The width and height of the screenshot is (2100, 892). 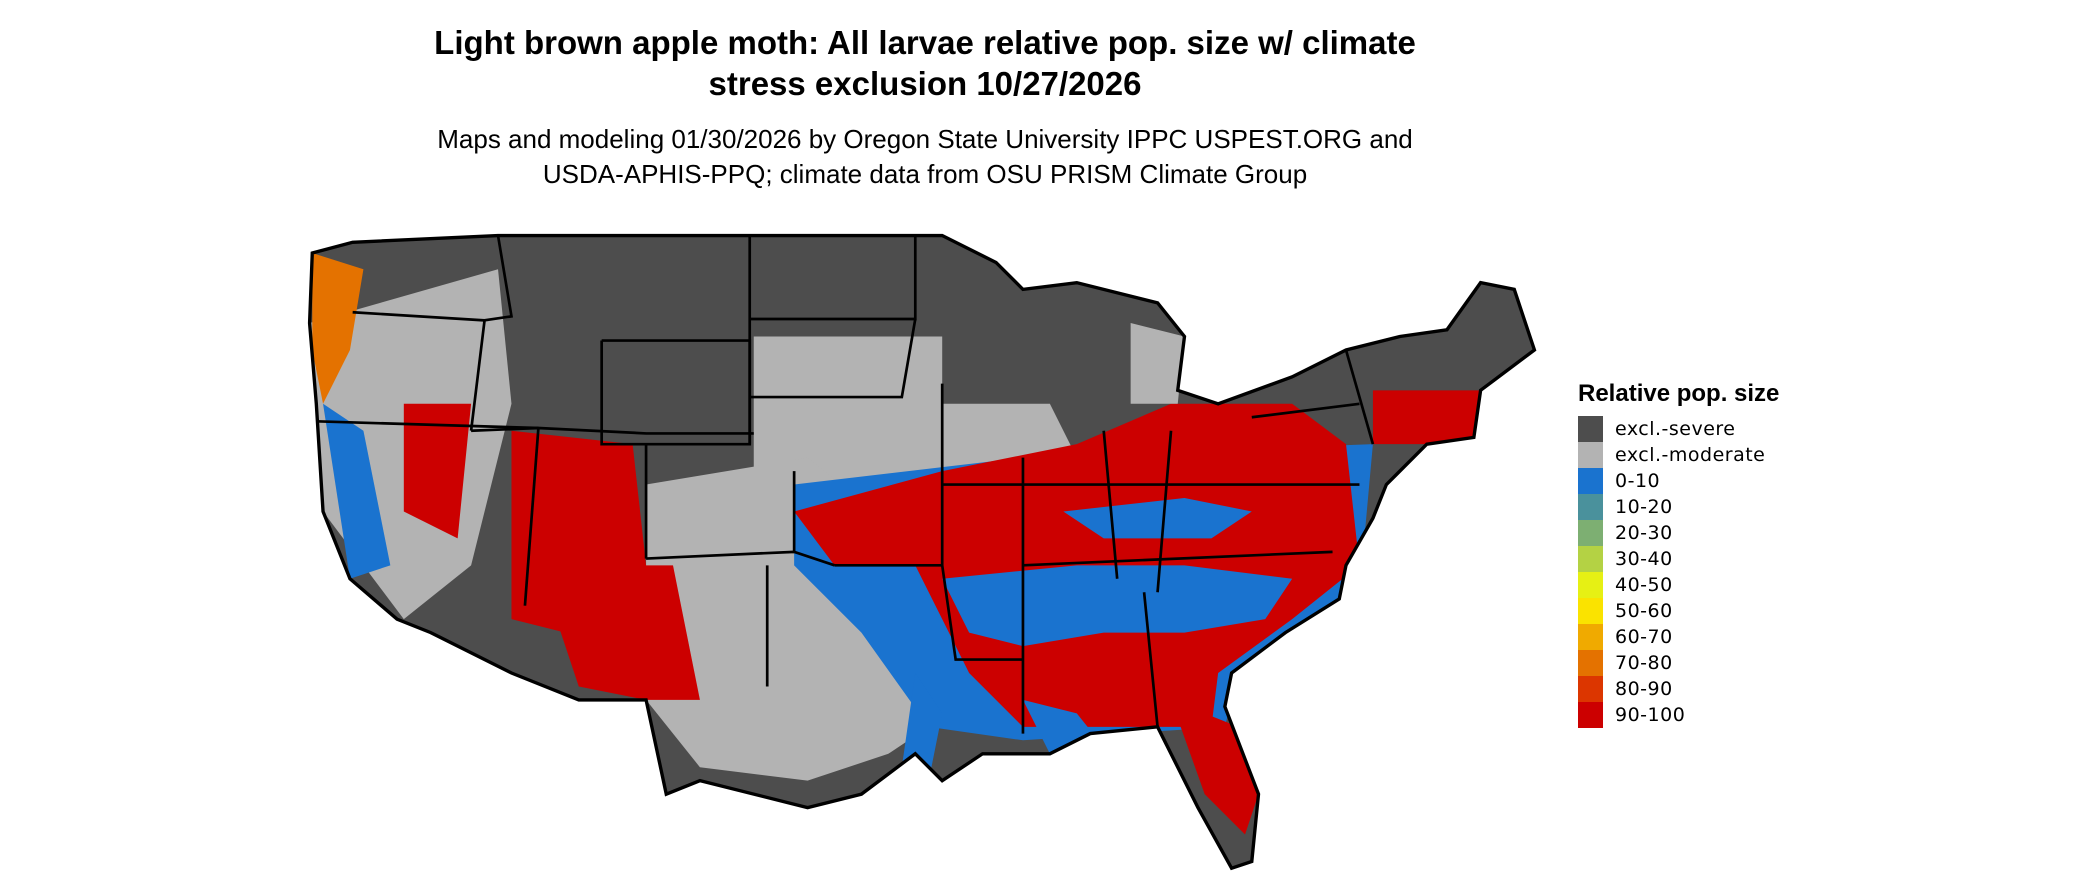 I want to click on legend-label: 0-10, so click(x=1638, y=481).